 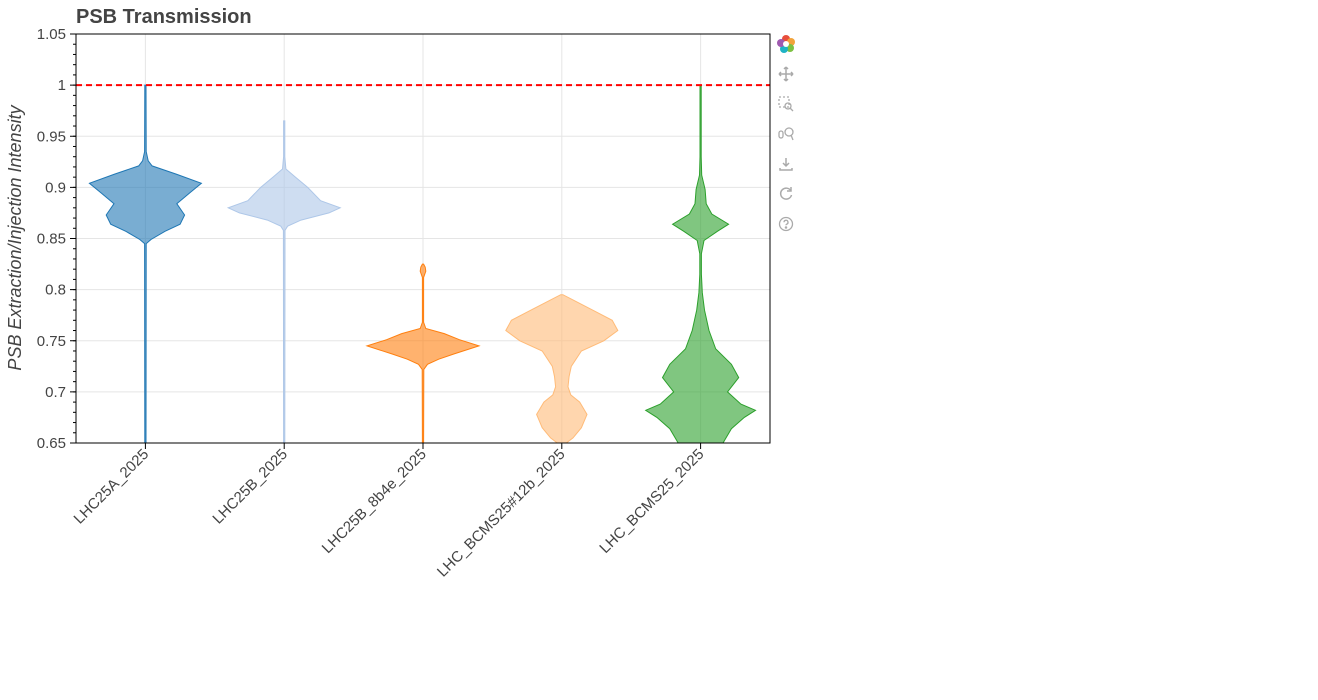 What do you see at coordinates (55, 290) in the screenshot?
I see `y-tick-label: 0.8` at bounding box center [55, 290].